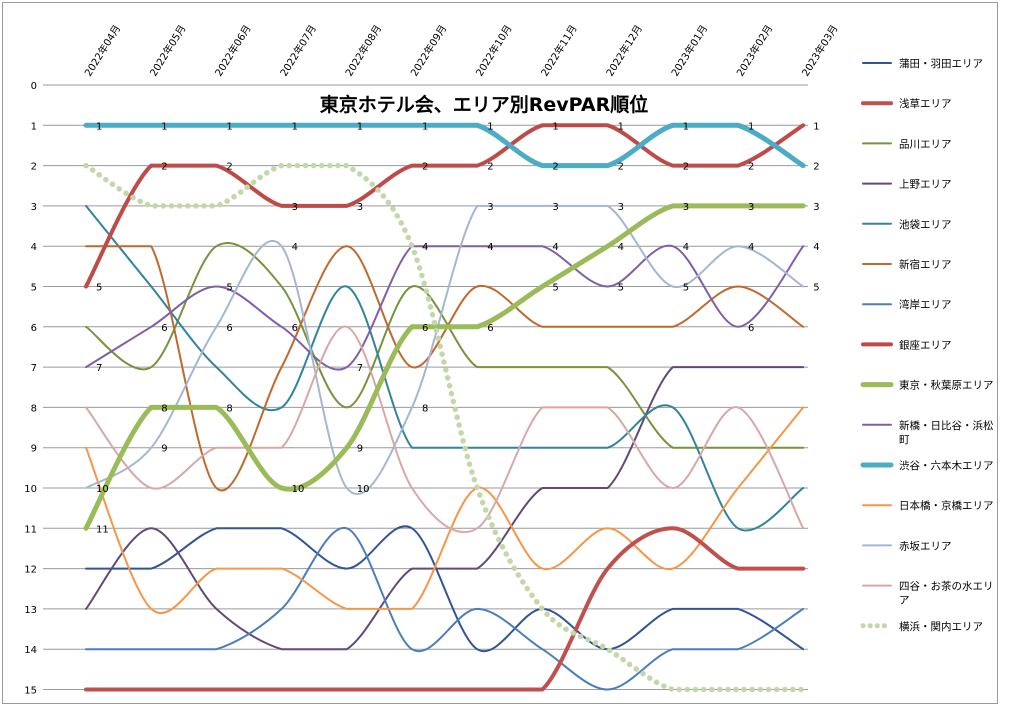 The width and height of the screenshot is (1024, 724). Describe the element at coordinates (925, 546) in the screenshot. I see `legend-label: 赤坂エリア` at that location.